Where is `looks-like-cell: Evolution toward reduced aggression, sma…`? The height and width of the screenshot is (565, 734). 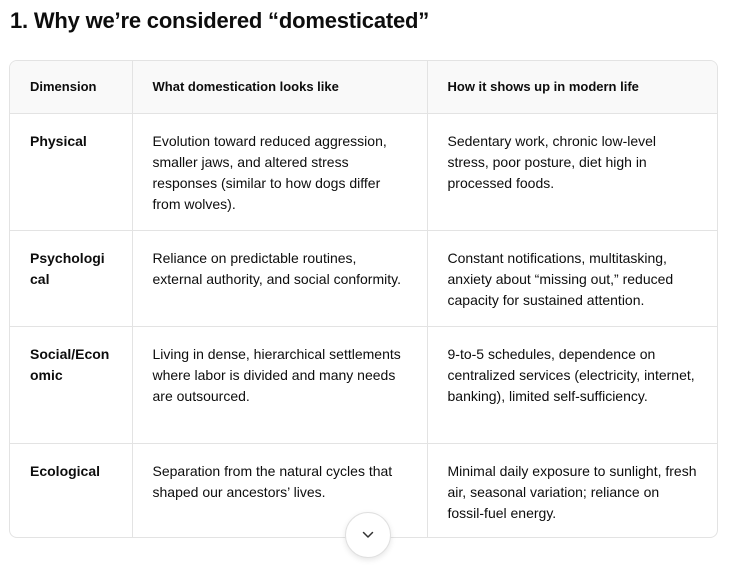 looks-like-cell: Evolution toward reduced aggression, sma… is located at coordinates (280, 172).